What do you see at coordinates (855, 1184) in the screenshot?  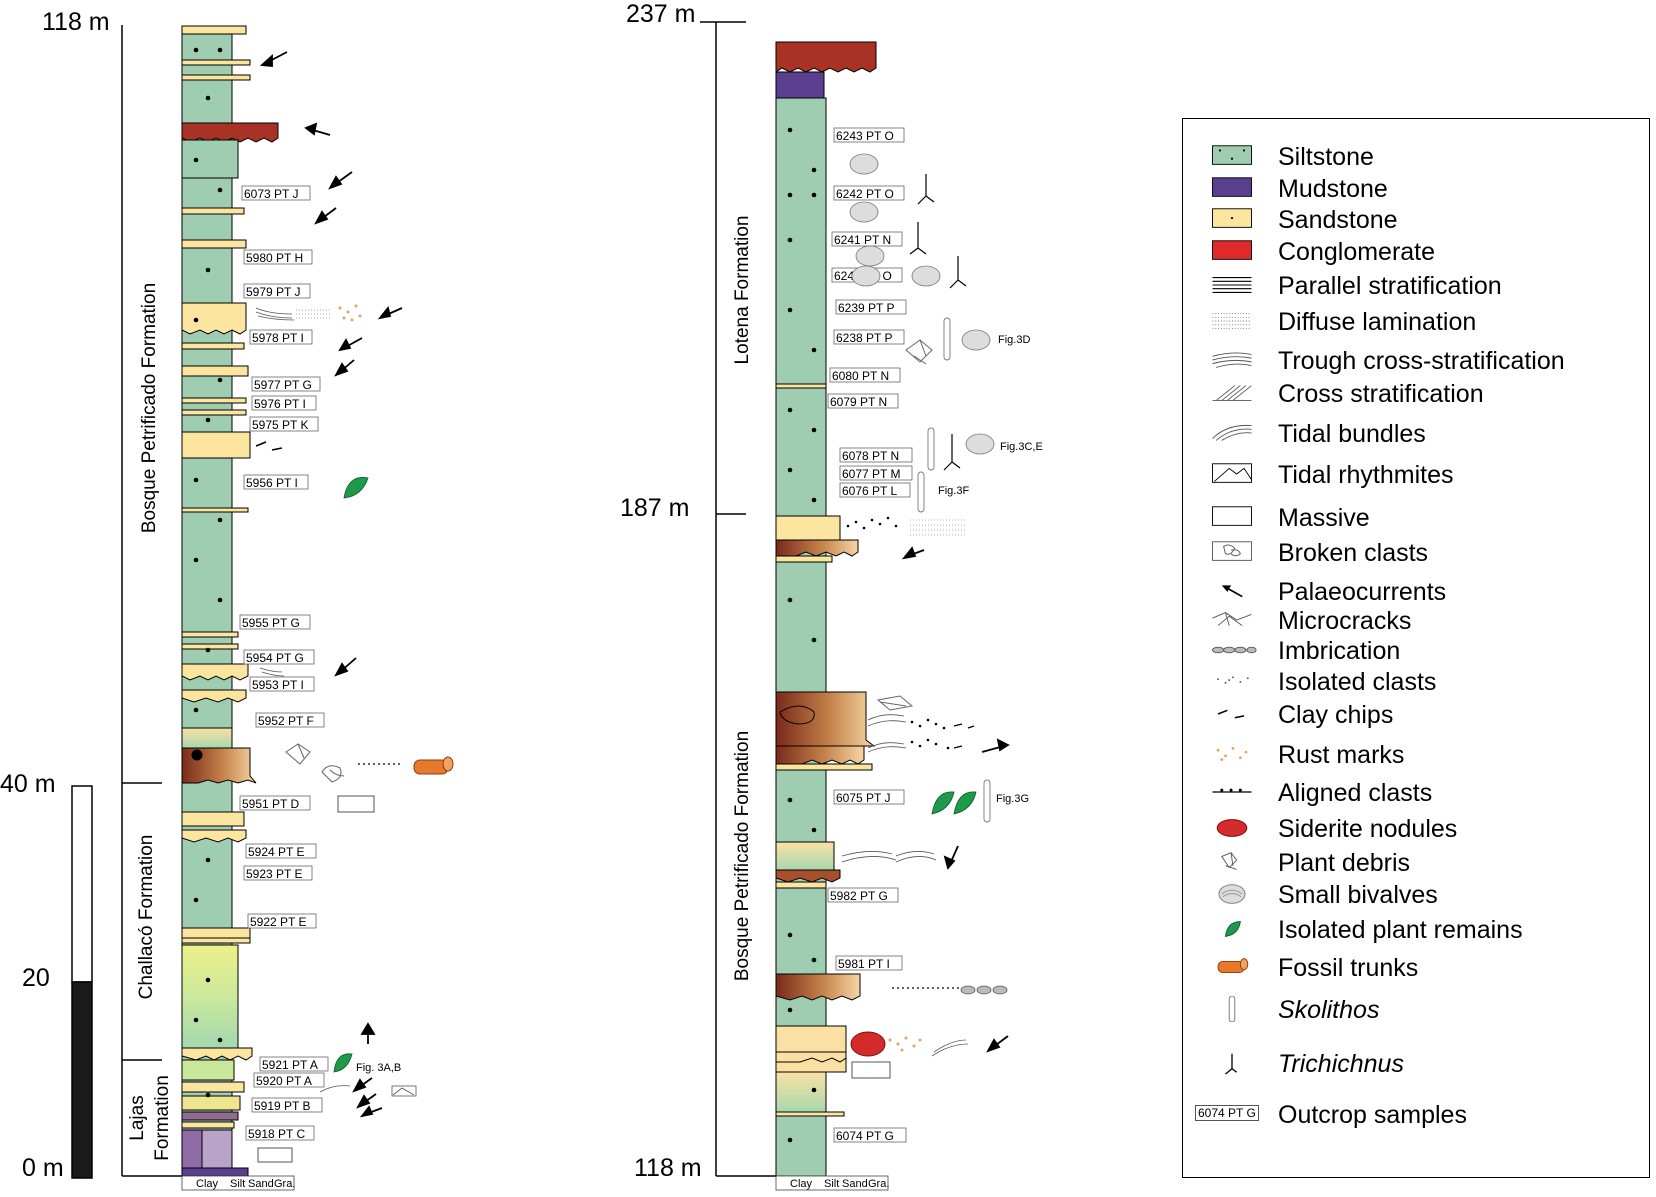 I see `grain-axis-label: Sand` at bounding box center [855, 1184].